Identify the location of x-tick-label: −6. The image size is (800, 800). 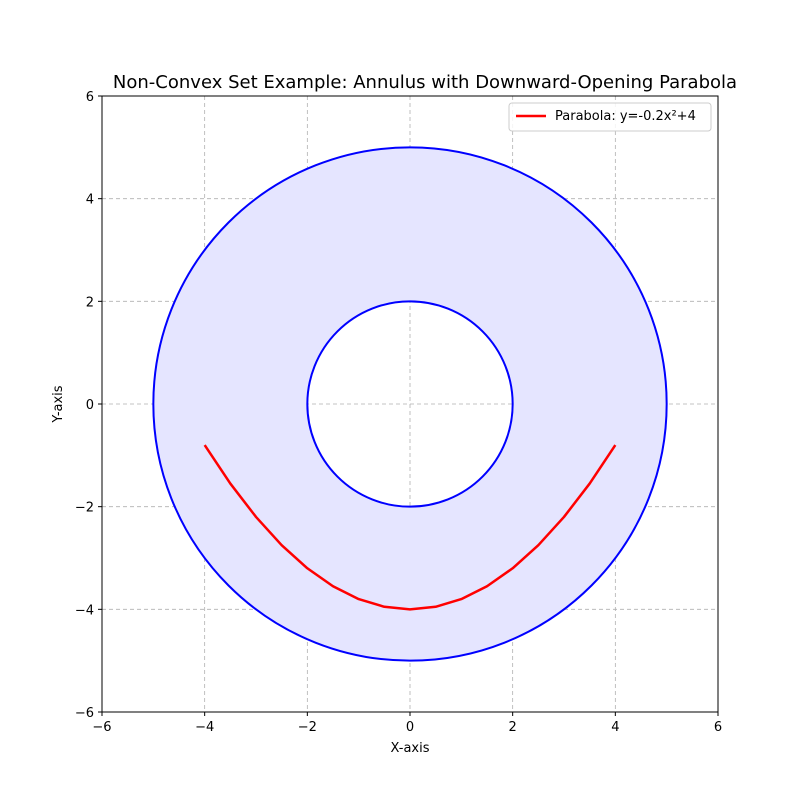
(101, 727).